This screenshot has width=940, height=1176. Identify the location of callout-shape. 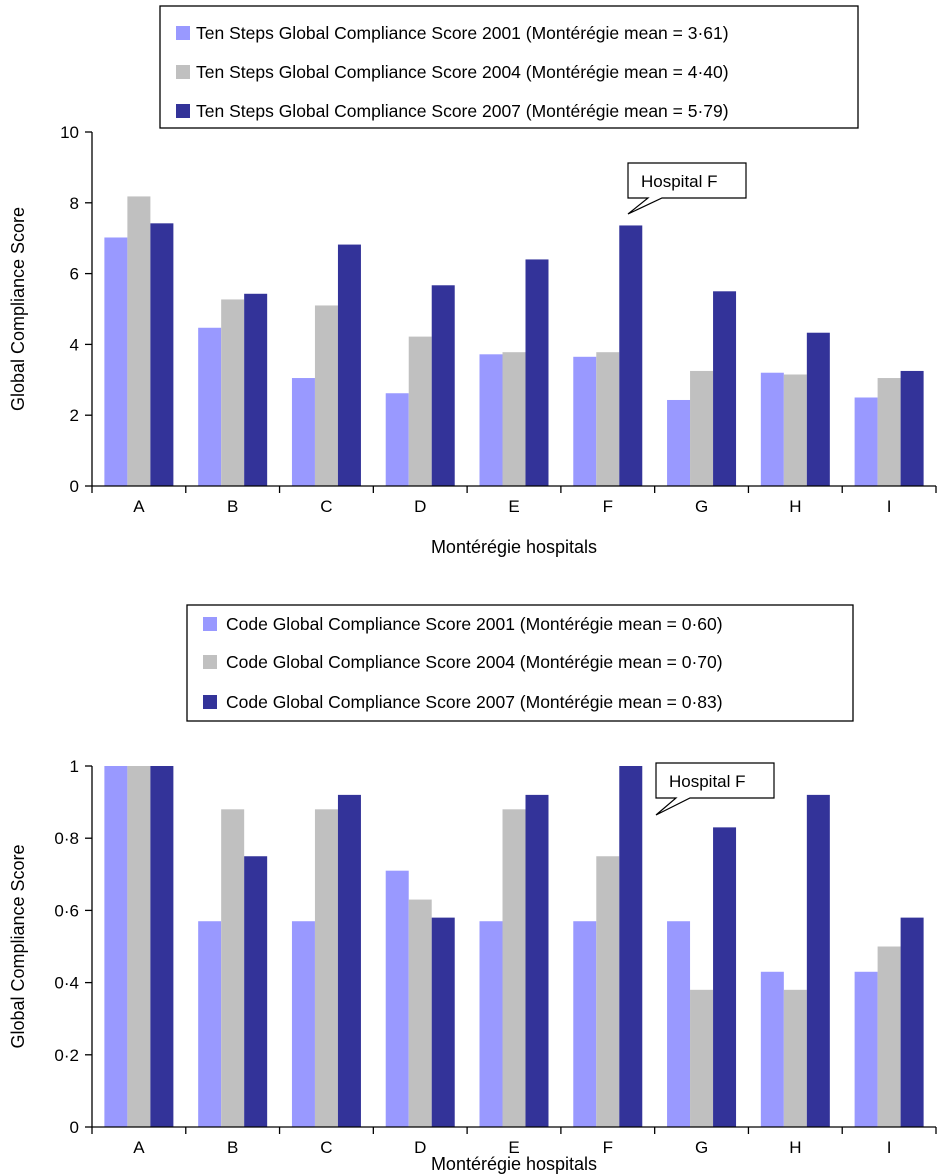
(687, 188).